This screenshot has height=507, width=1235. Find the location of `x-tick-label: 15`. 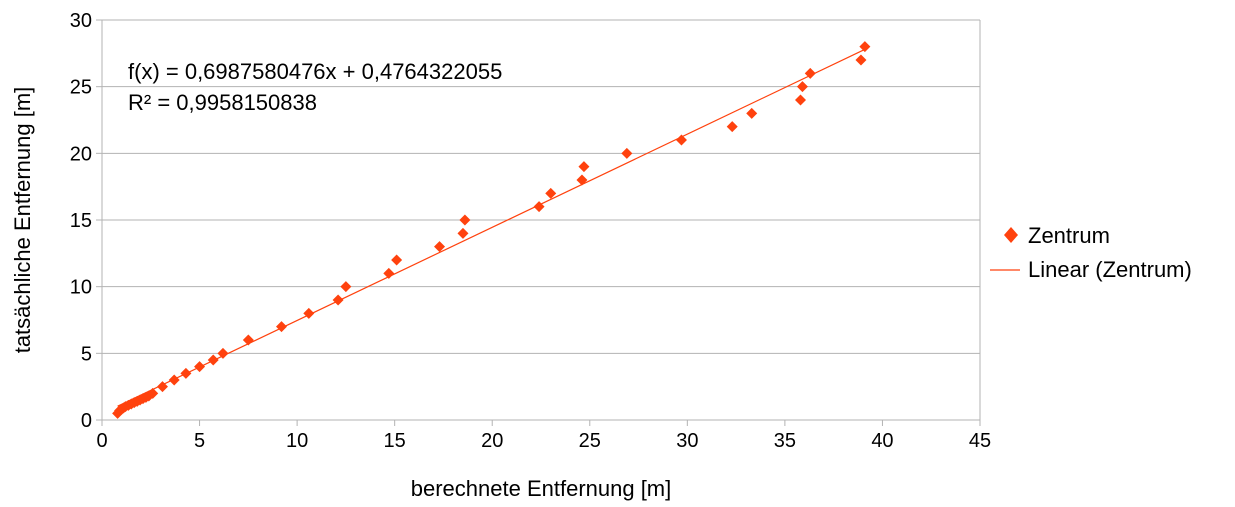

x-tick-label: 15 is located at coordinates (395, 441).